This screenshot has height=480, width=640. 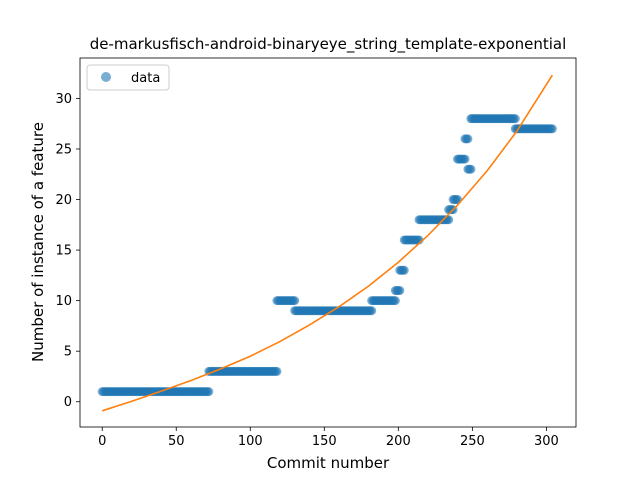 I want to click on x-tick-label: 100, so click(x=250, y=441).